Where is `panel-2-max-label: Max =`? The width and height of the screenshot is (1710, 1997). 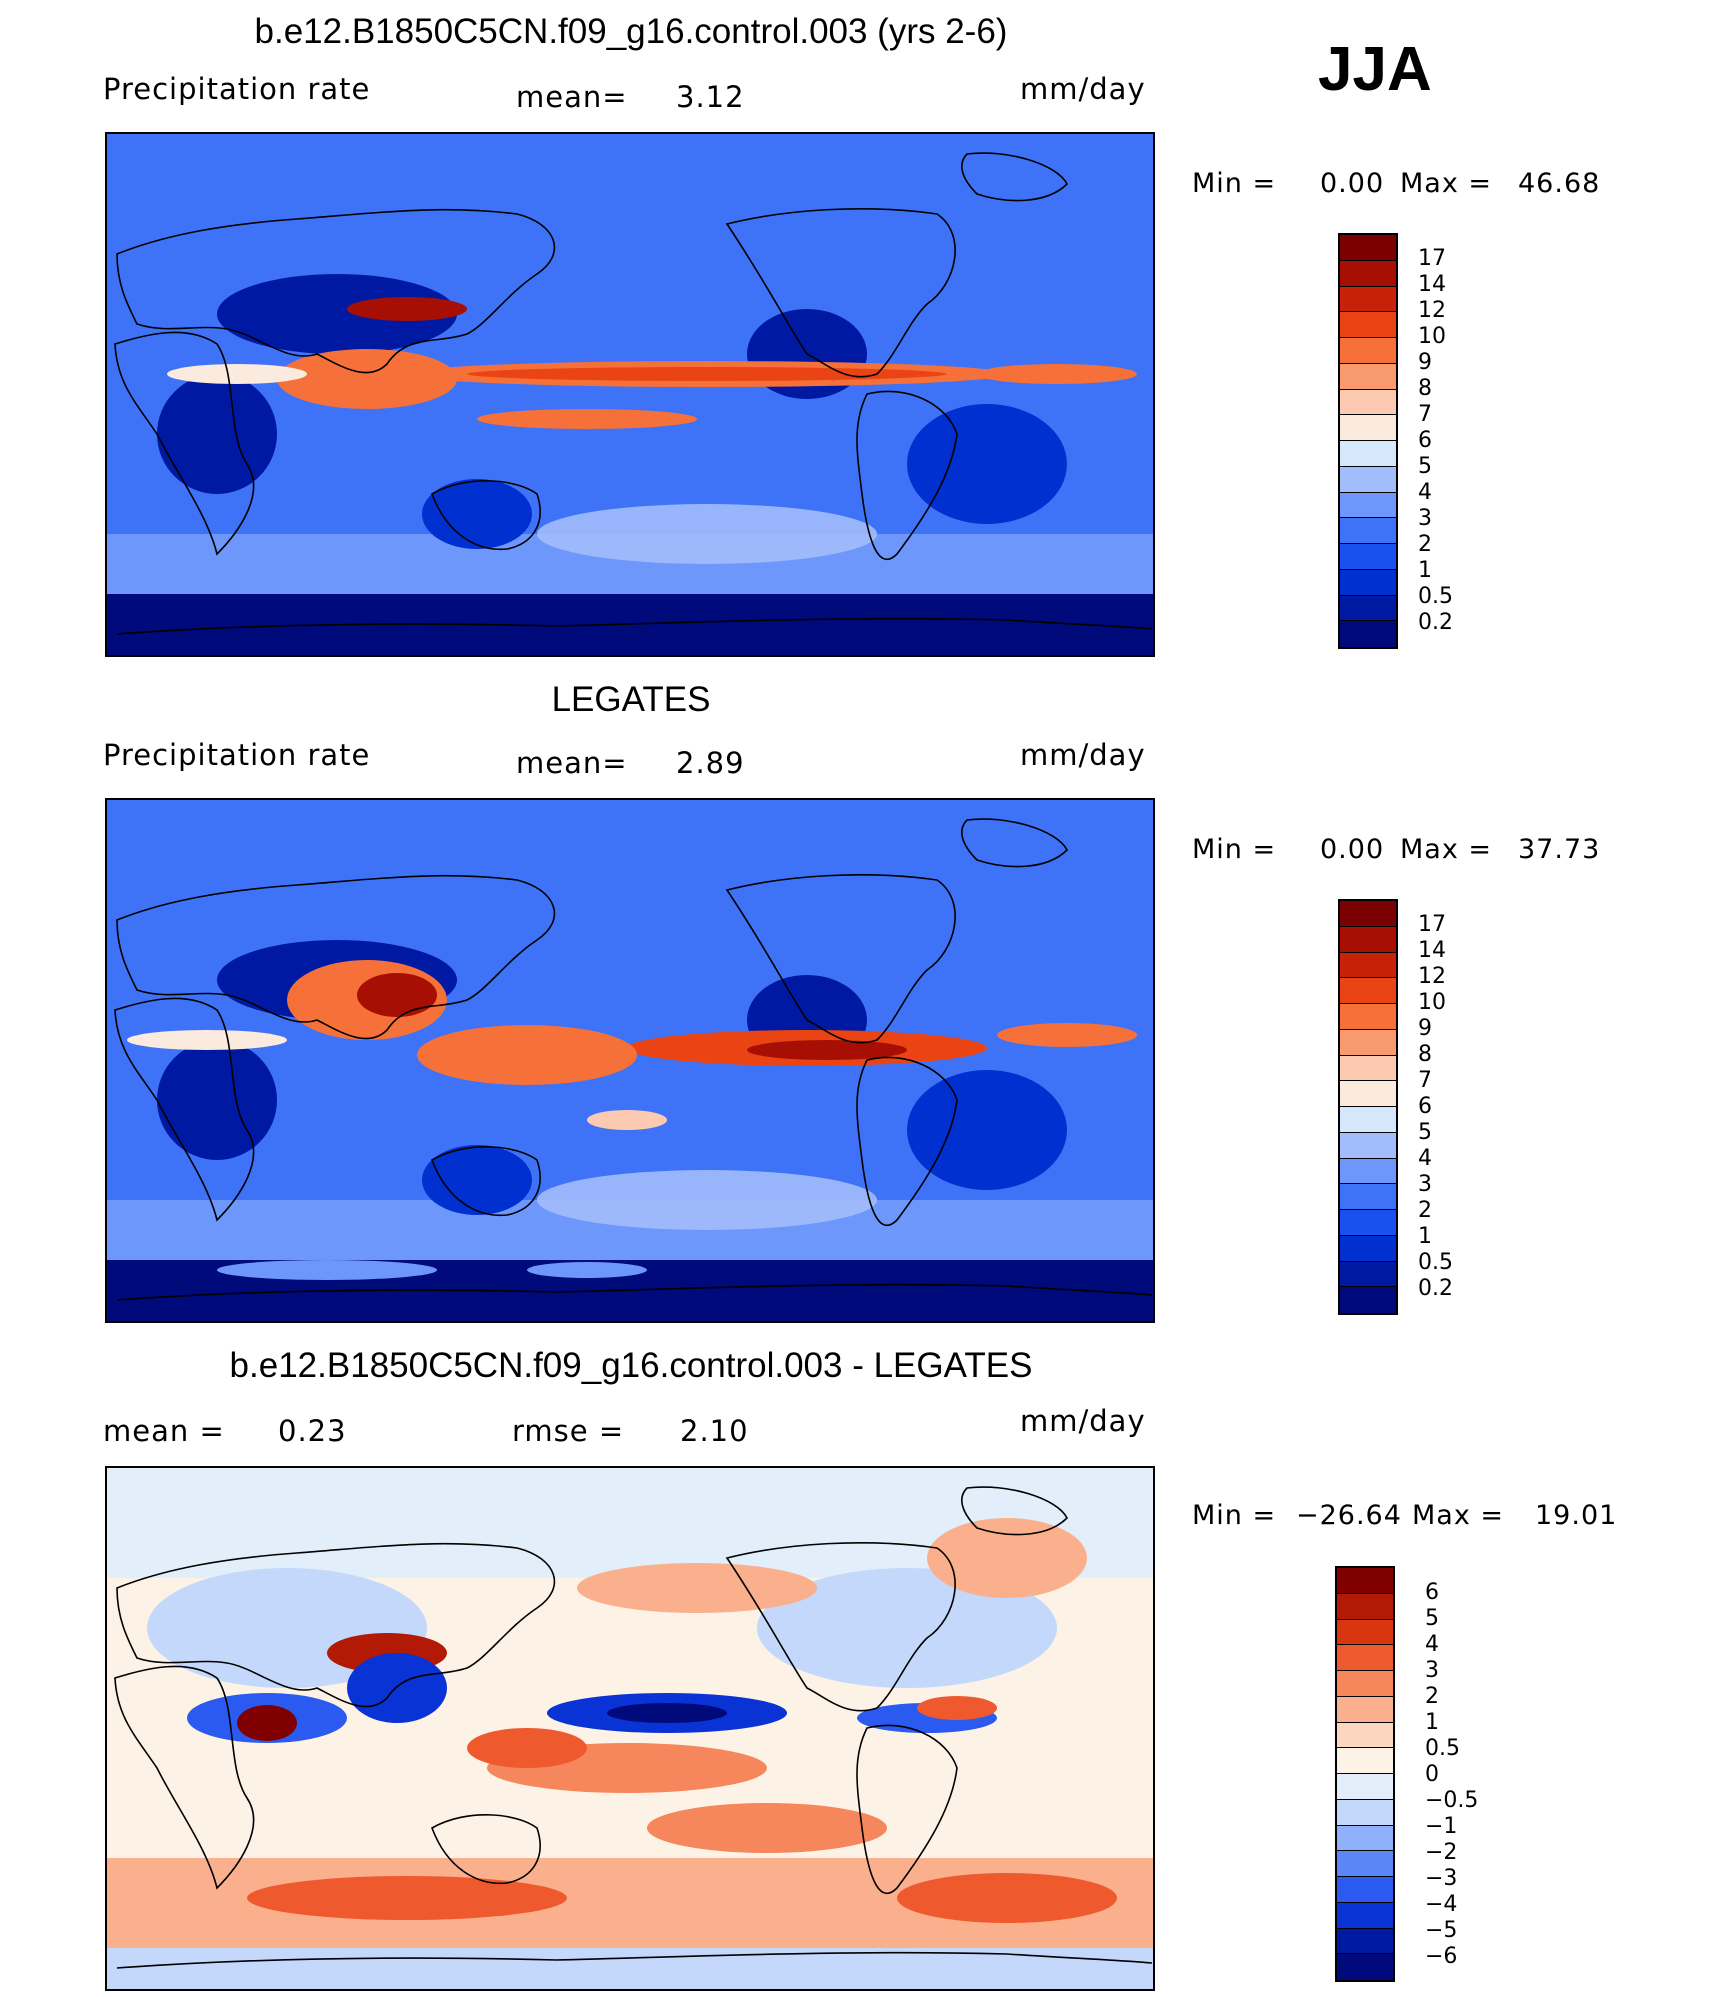 panel-2-max-label: Max = is located at coordinates (1446, 849).